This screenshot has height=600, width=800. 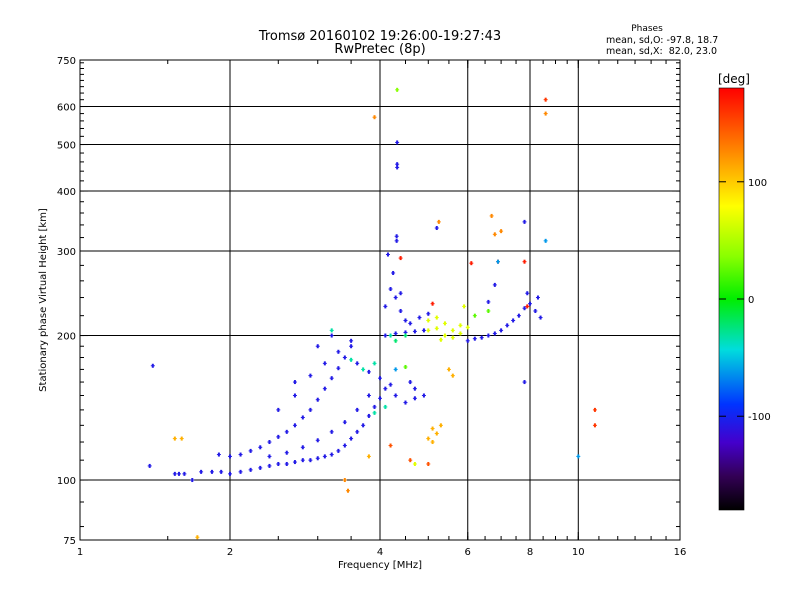 I want to click on colorbar-tick-label: 0, so click(x=751, y=300).